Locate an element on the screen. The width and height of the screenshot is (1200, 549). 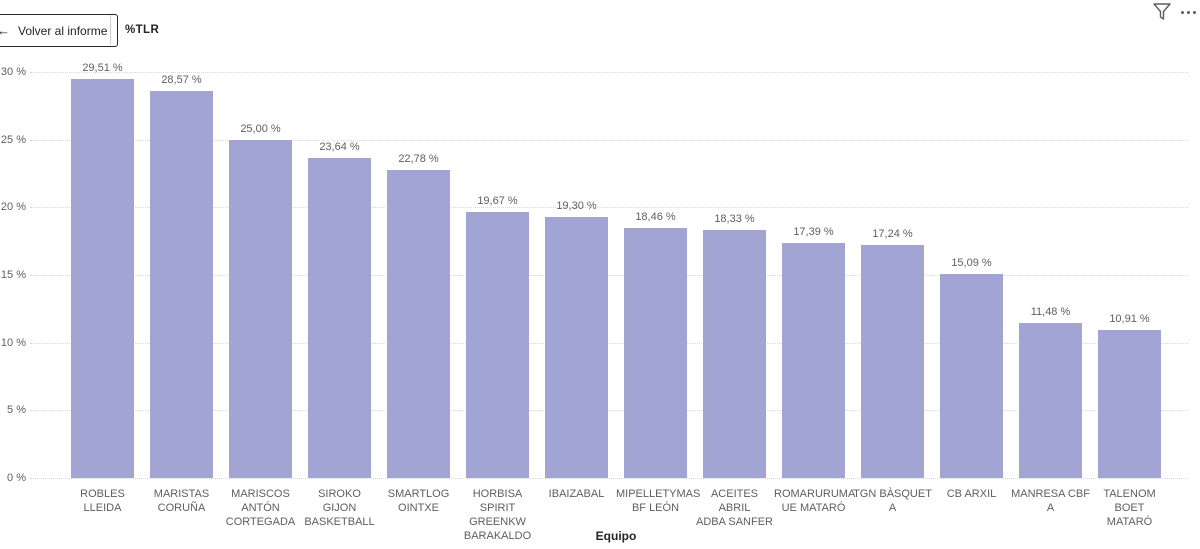
y-axis-tick-label: 15 % is located at coordinates (13, 275).